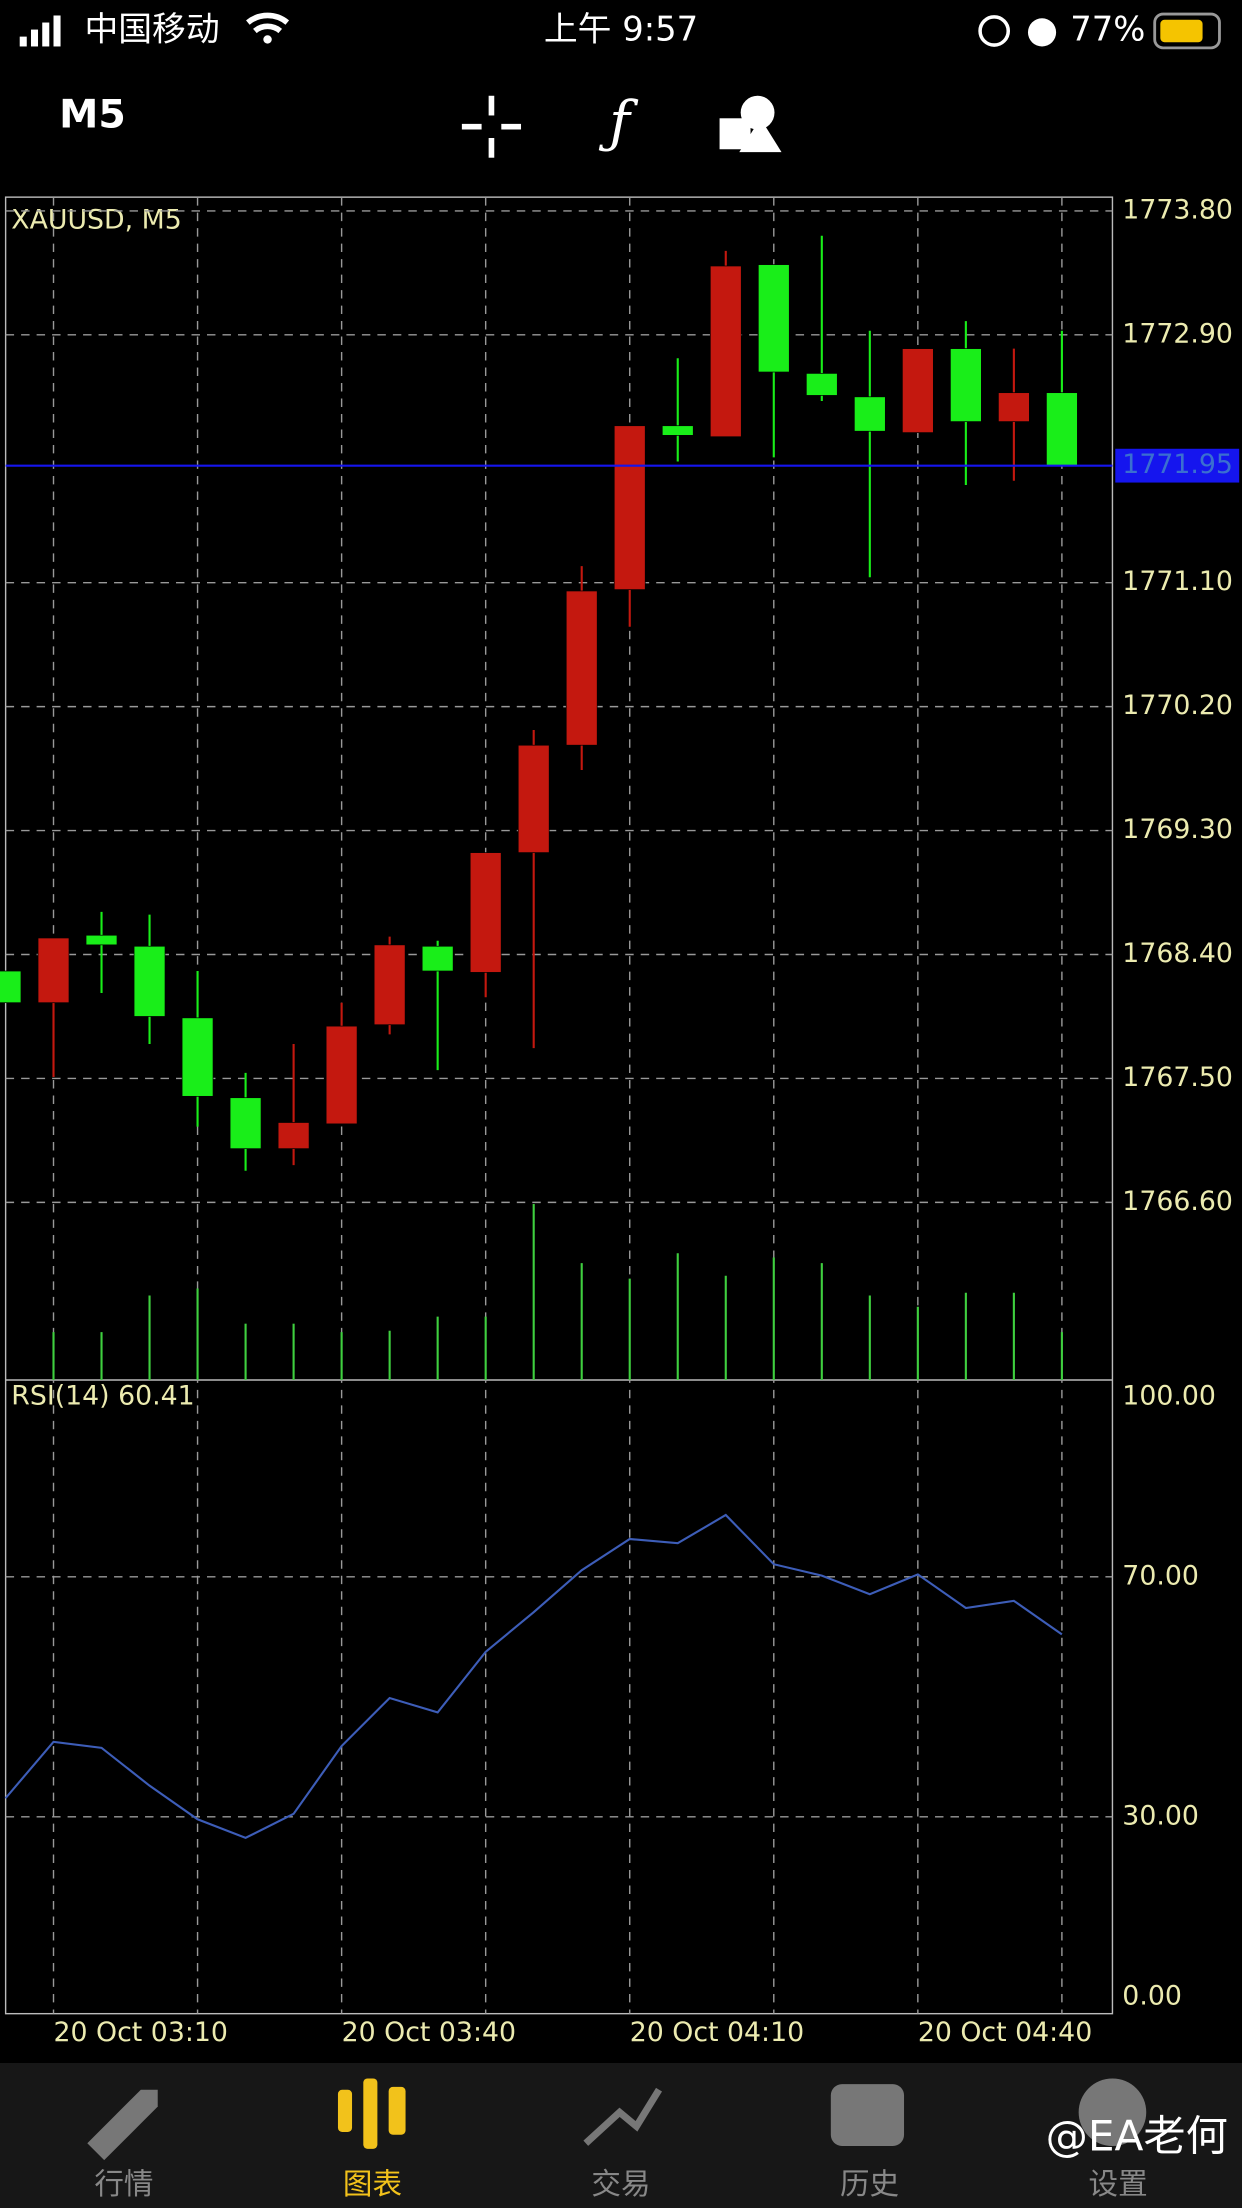  I want to click on rsi-title: RSI(14) 60.41, so click(102, 1395).